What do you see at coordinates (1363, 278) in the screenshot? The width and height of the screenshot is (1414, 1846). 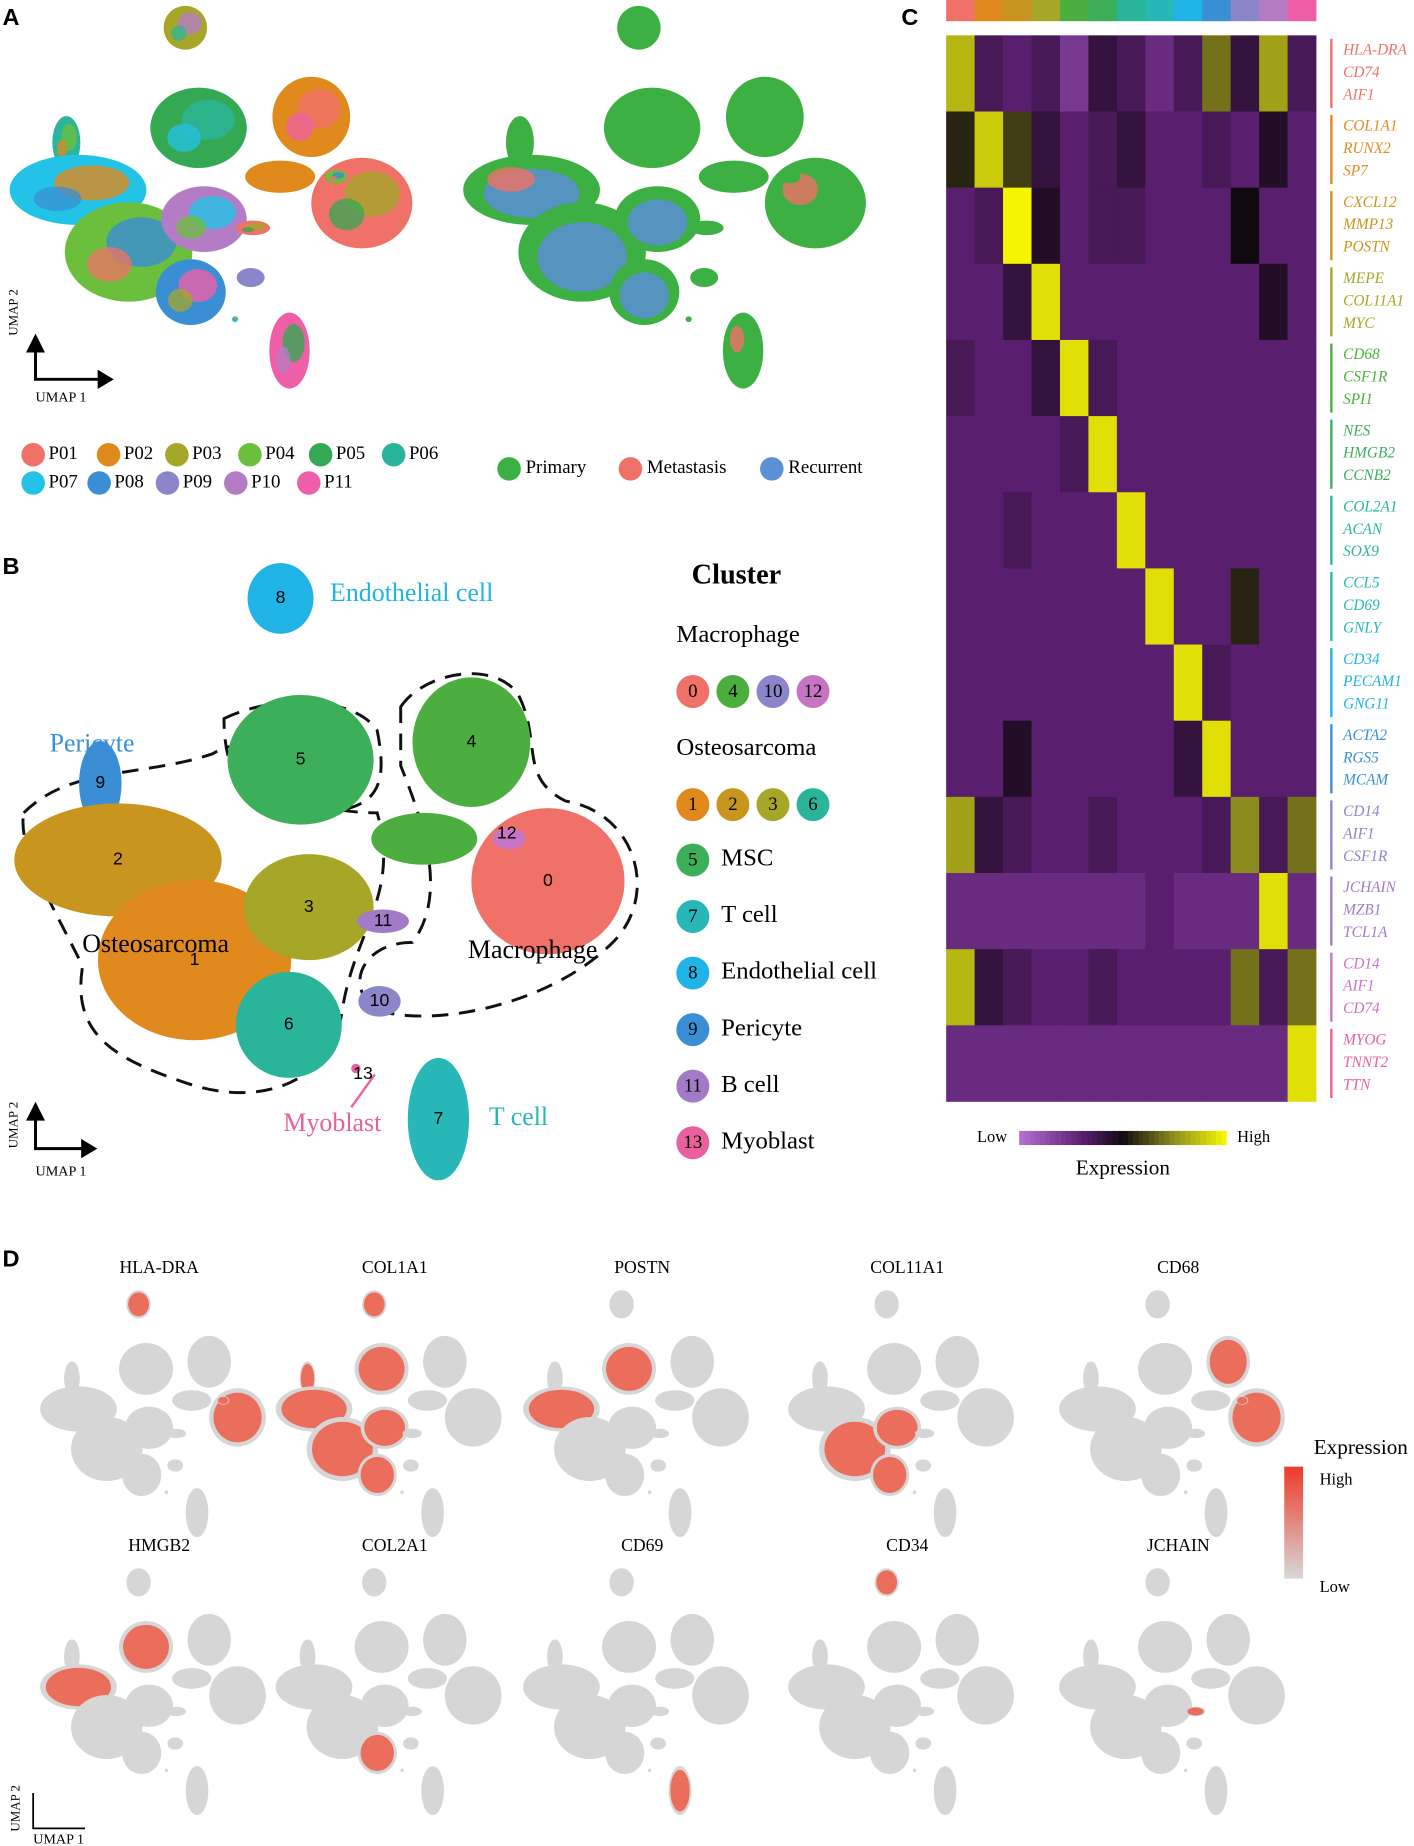 I see `gene-label: MEPE` at bounding box center [1363, 278].